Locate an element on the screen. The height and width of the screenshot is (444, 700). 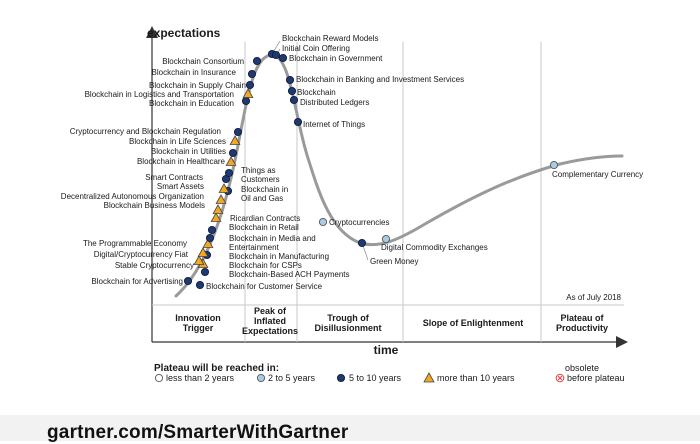
marker-blockchain-for-customer-service is located at coordinates (200, 285).